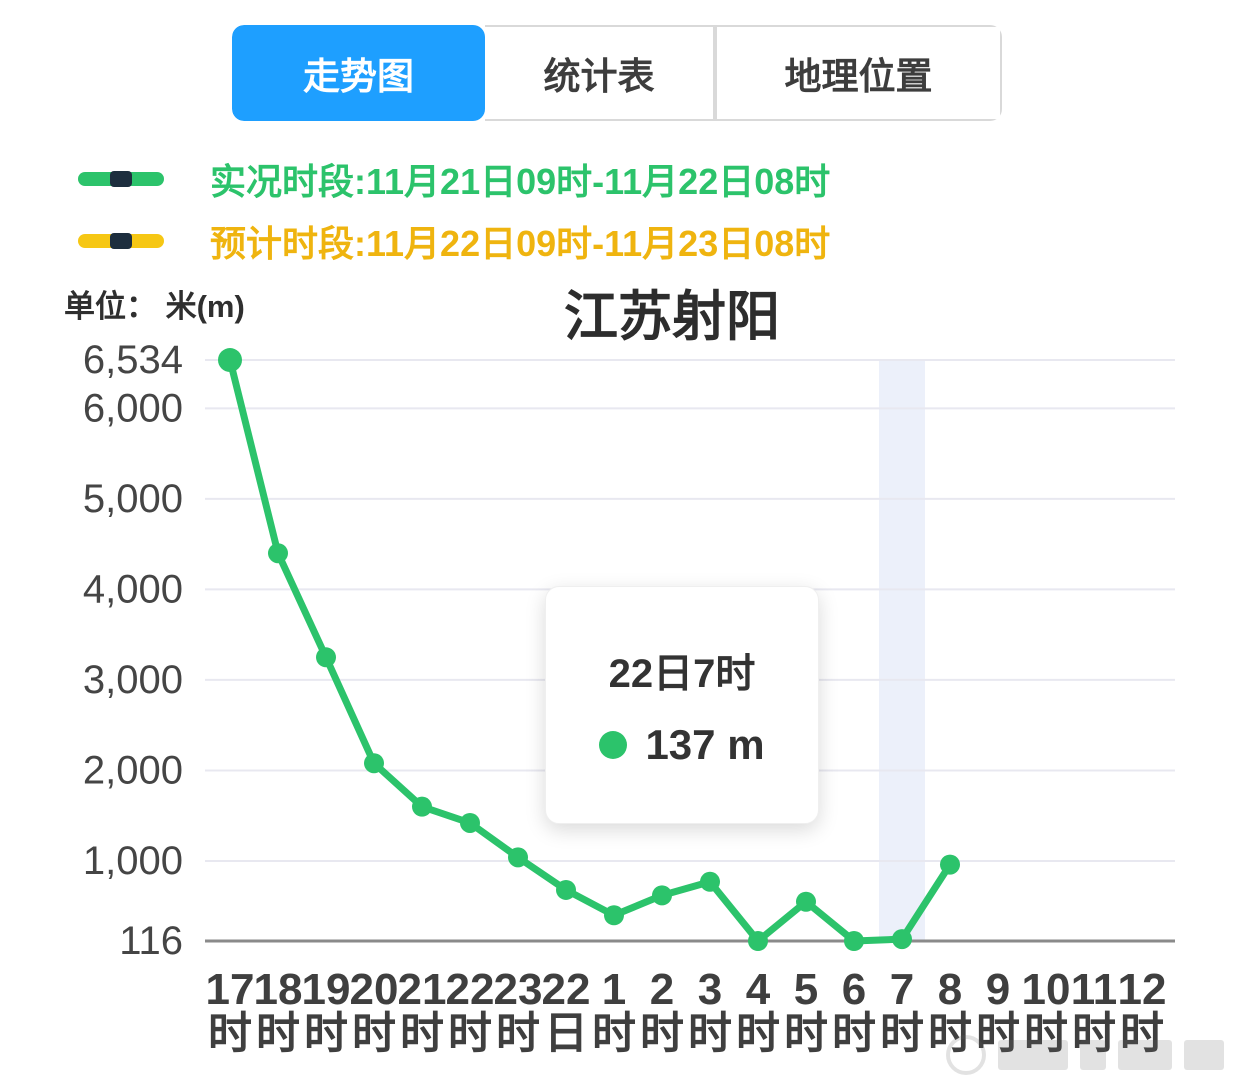 The width and height of the screenshot is (1238, 1080). What do you see at coordinates (326, 989) in the screenshot?
I see `svg-text: 19` at bounding box center [326, 989].